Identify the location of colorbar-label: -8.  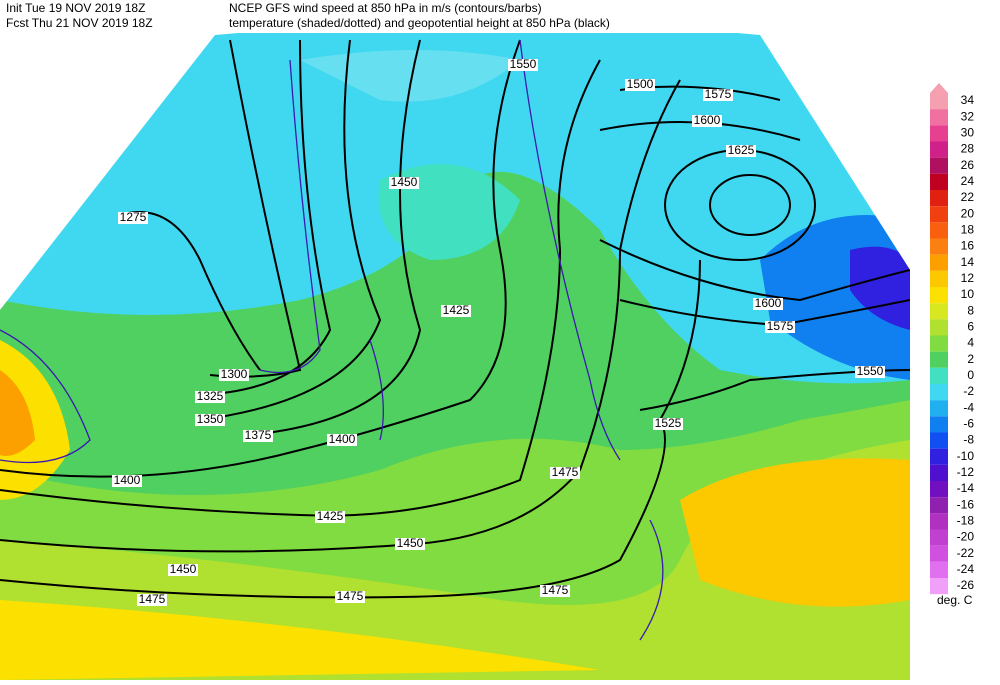
(968, 440).